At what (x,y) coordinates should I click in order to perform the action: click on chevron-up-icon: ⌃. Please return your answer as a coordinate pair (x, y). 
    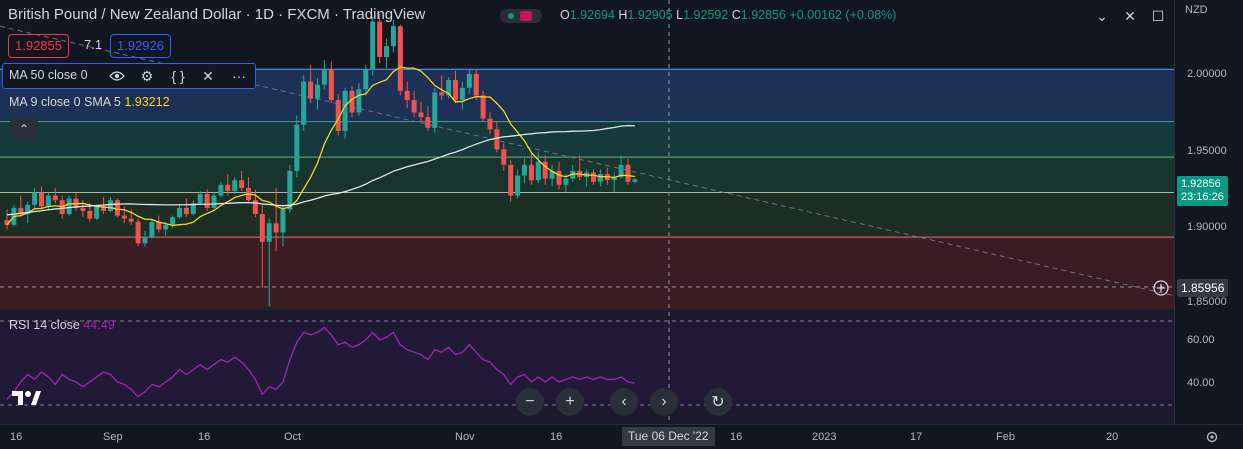
    Looking at the image, I should click on (24, 129).